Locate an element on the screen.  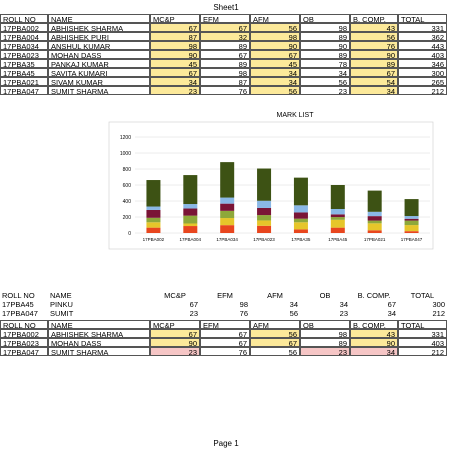
table-cell: 300 is located at coordinates (438, 304).